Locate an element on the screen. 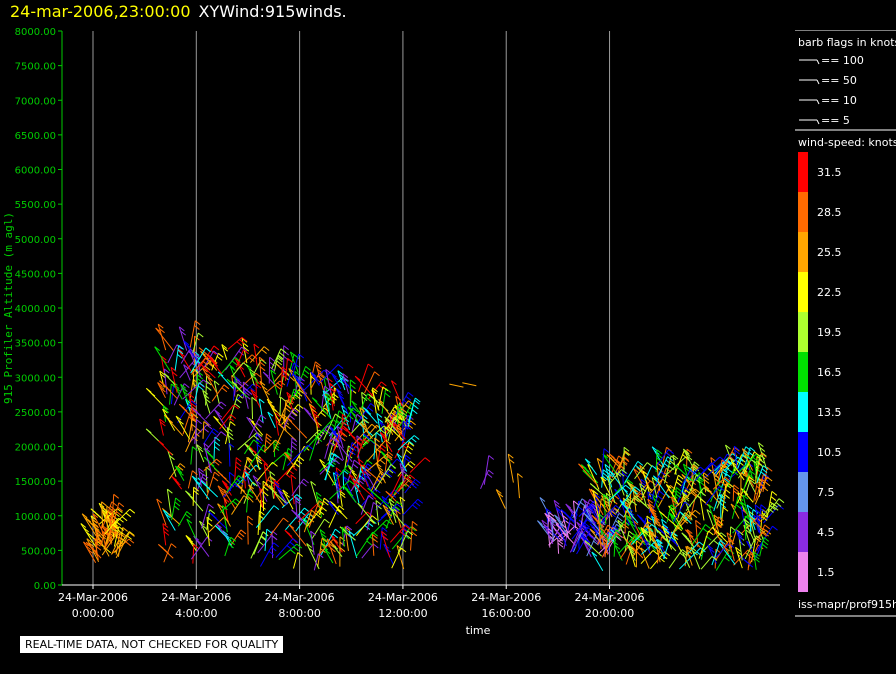 Image resolution: width=896 pixels, height=674 pixels. x-tick-time: 16:00:00 is located at coordinates (506, 613).